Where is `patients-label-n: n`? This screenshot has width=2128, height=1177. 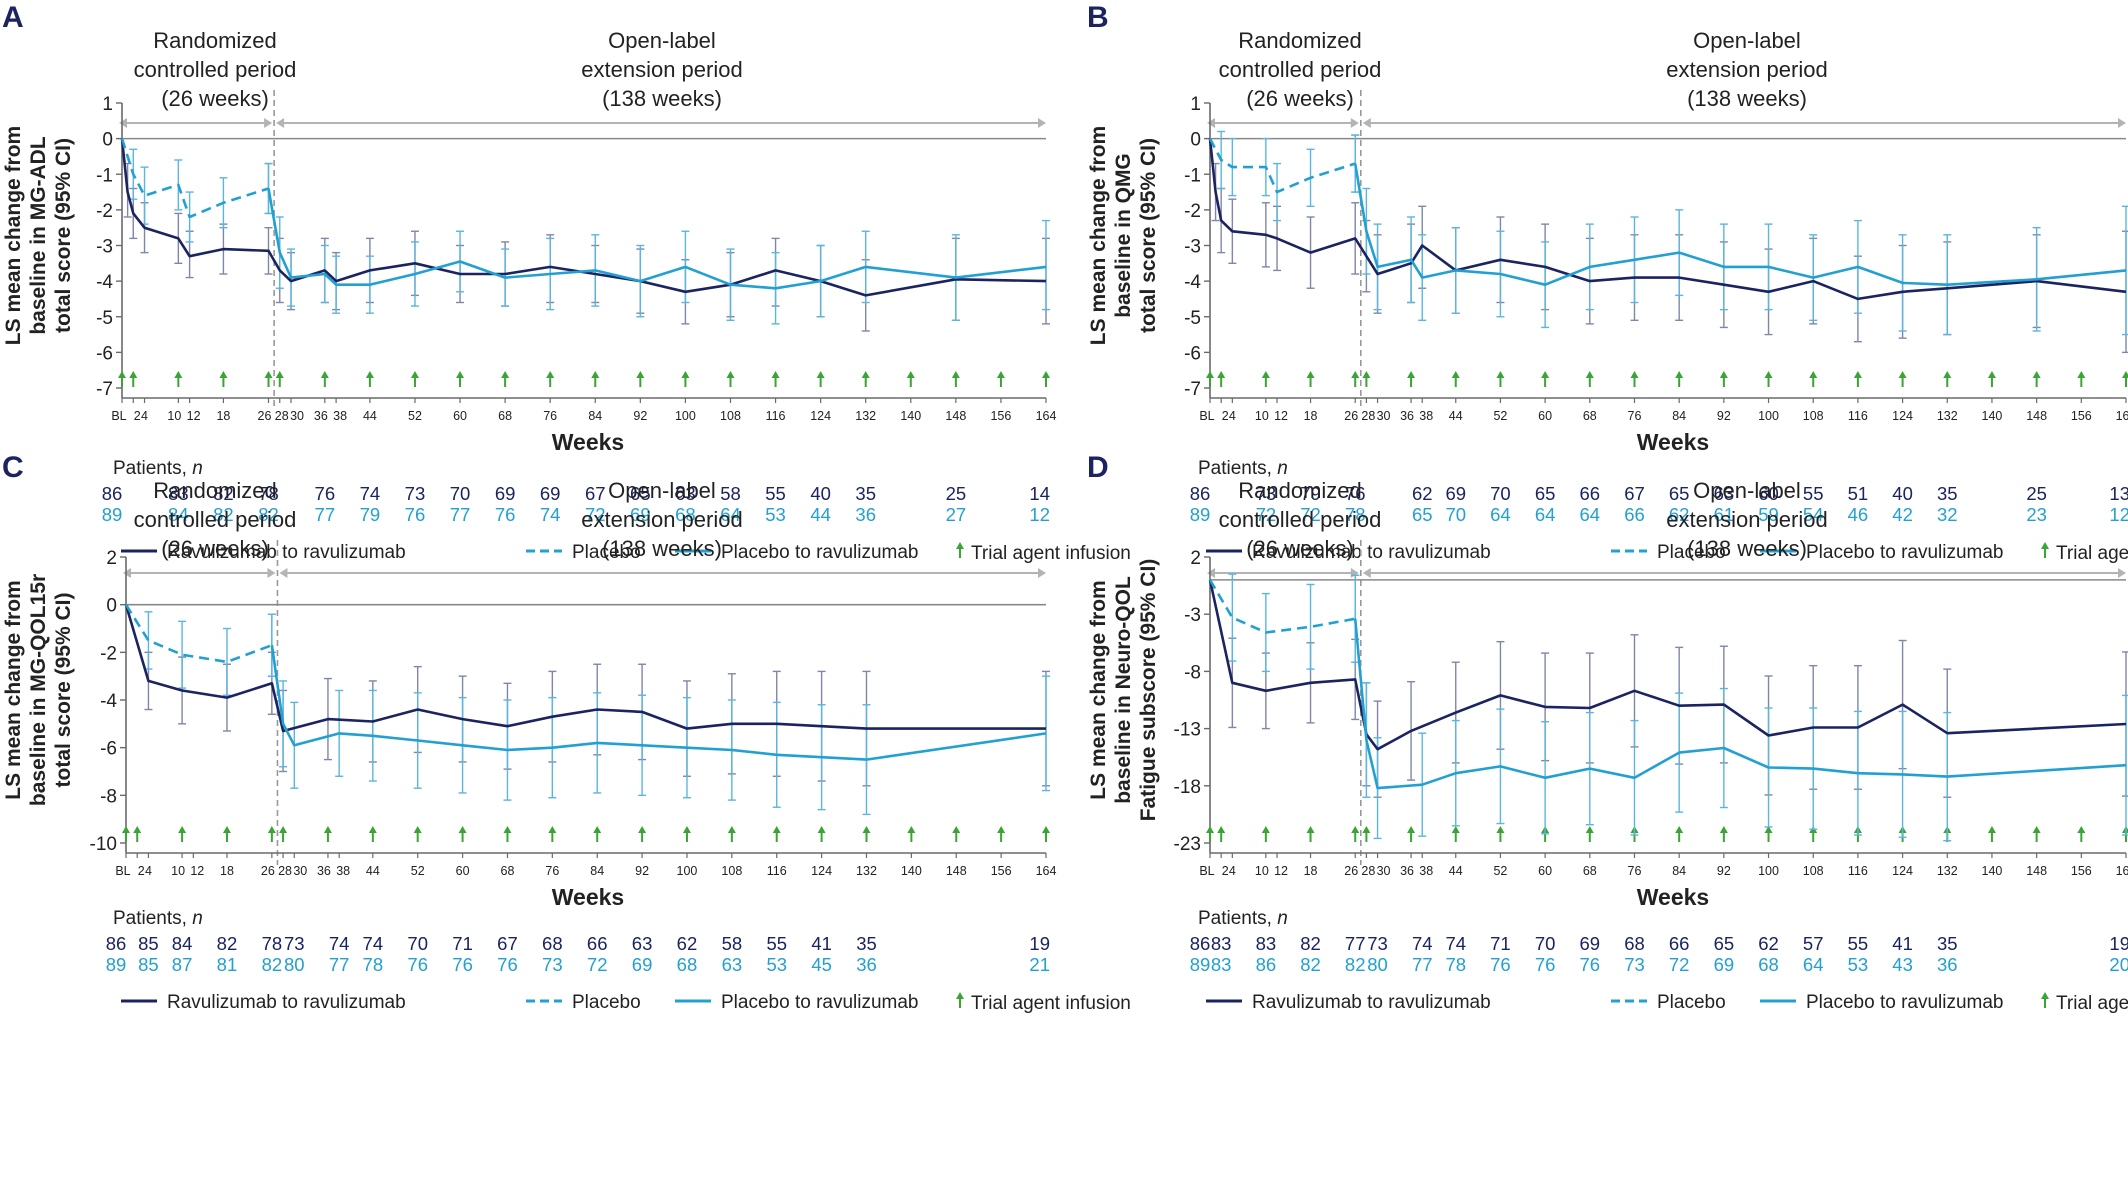
patients-label-n: n is located at coordinates (1282, 918).